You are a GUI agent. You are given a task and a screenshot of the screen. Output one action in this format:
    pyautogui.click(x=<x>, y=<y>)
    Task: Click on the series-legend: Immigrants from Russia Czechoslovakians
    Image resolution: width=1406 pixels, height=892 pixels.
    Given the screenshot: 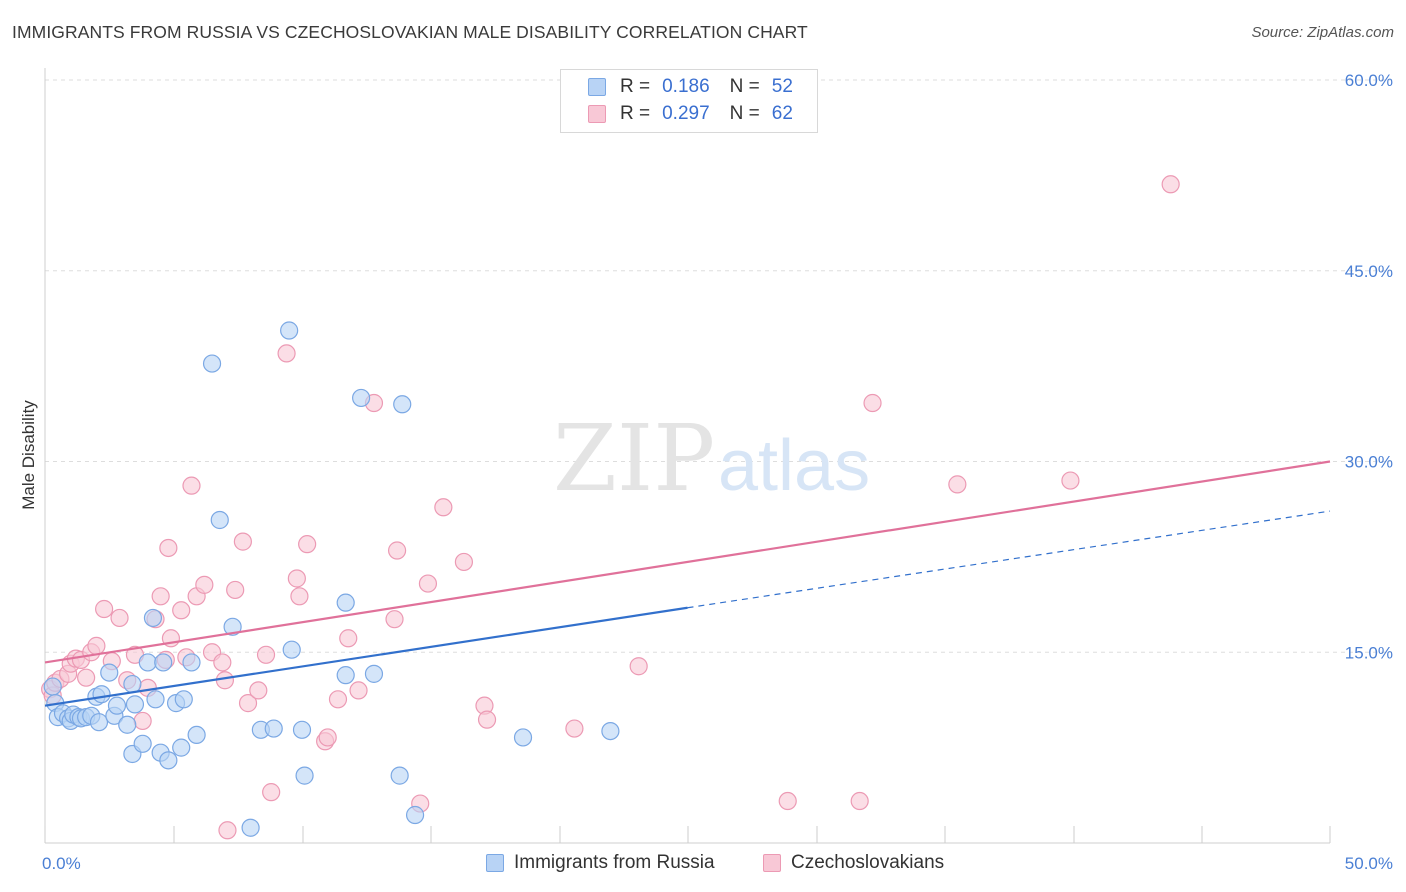 What is the action you would take?
    pyautogui.click(x=703, y=865)
    